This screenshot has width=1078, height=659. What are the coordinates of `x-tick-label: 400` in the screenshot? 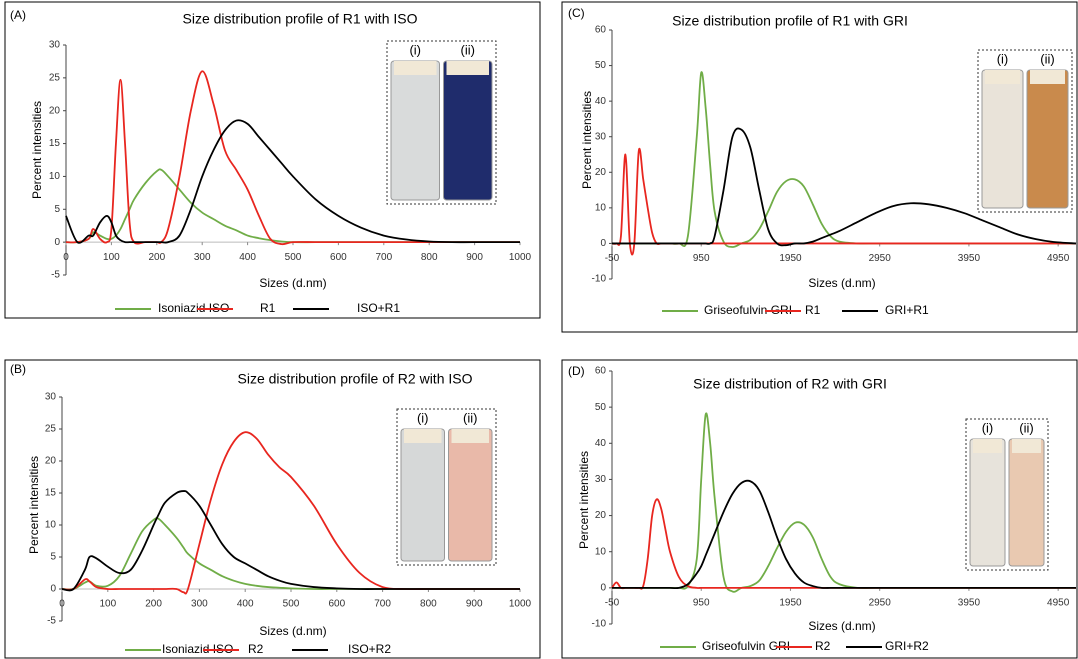 It's located at (245, 604).